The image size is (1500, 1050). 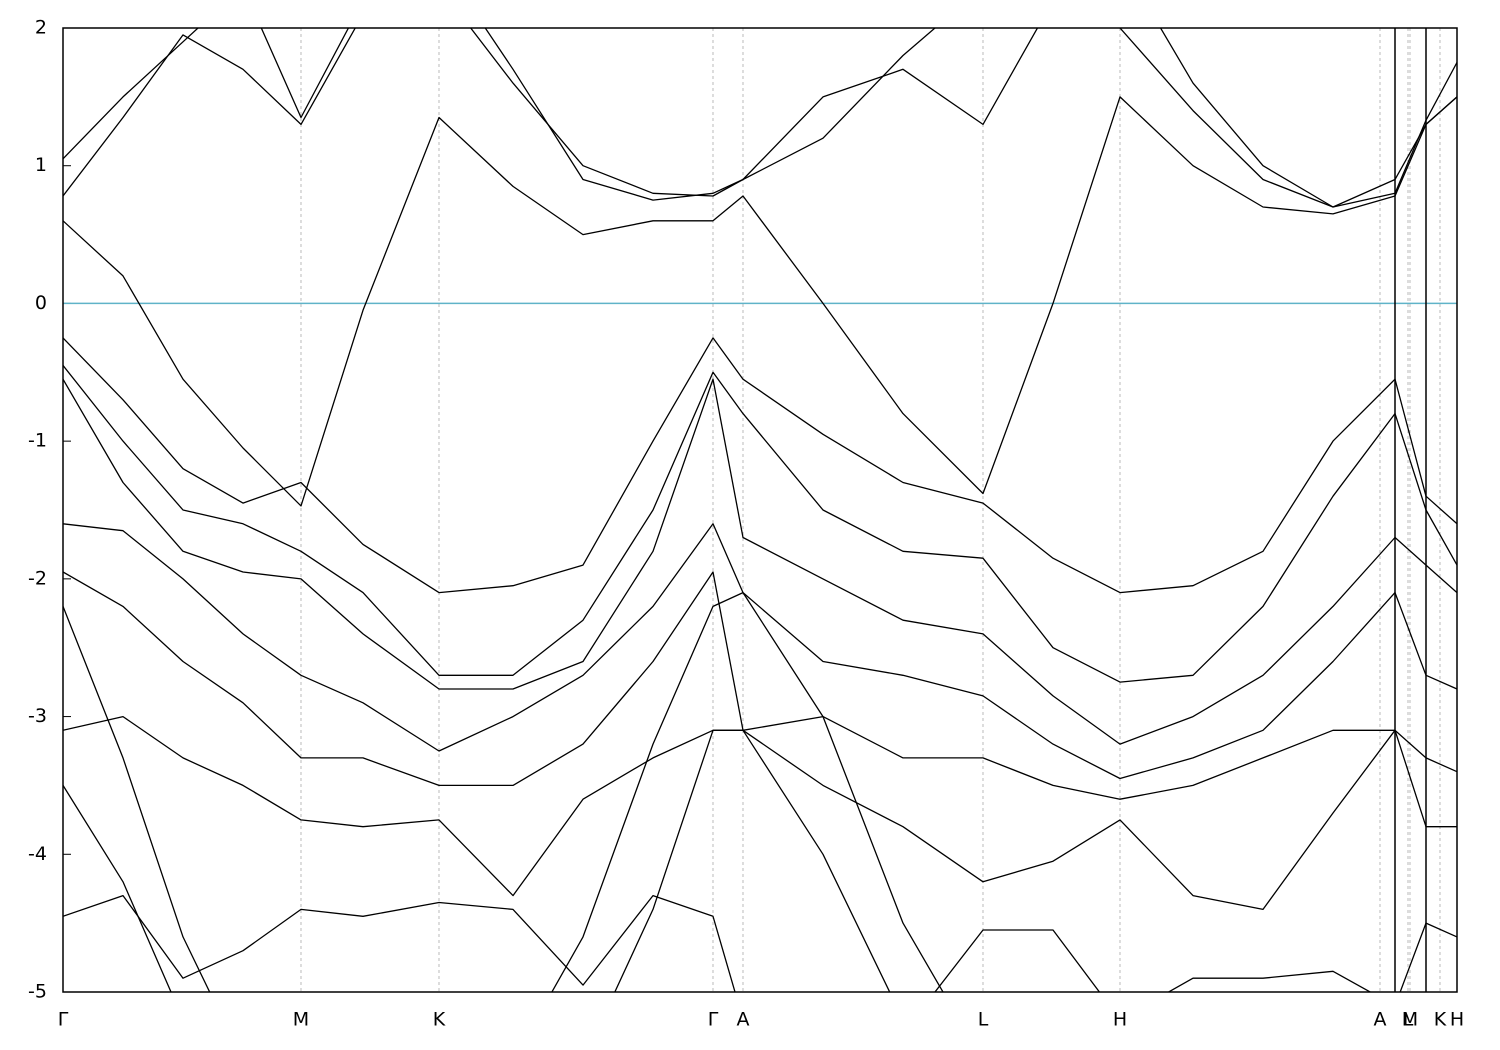 What do you see at coordinates (37, 716) in the screenshot?
I see `y-tick-label: -3` at bounding box center [37, 716].